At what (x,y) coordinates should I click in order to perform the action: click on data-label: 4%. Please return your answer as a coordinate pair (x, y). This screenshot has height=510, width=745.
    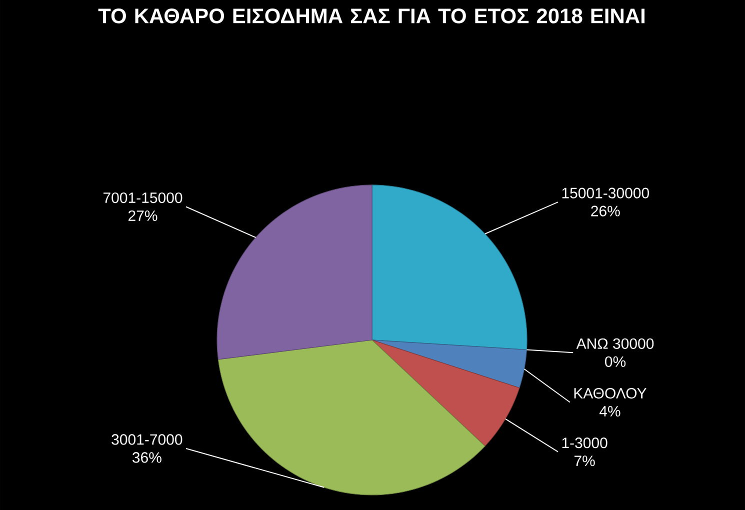
    Looking at the image, I should click on (609, 411).